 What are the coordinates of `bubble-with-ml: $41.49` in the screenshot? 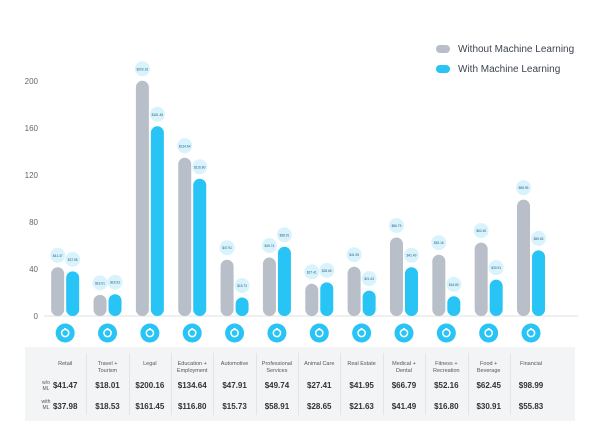 It's located at (411, 255).